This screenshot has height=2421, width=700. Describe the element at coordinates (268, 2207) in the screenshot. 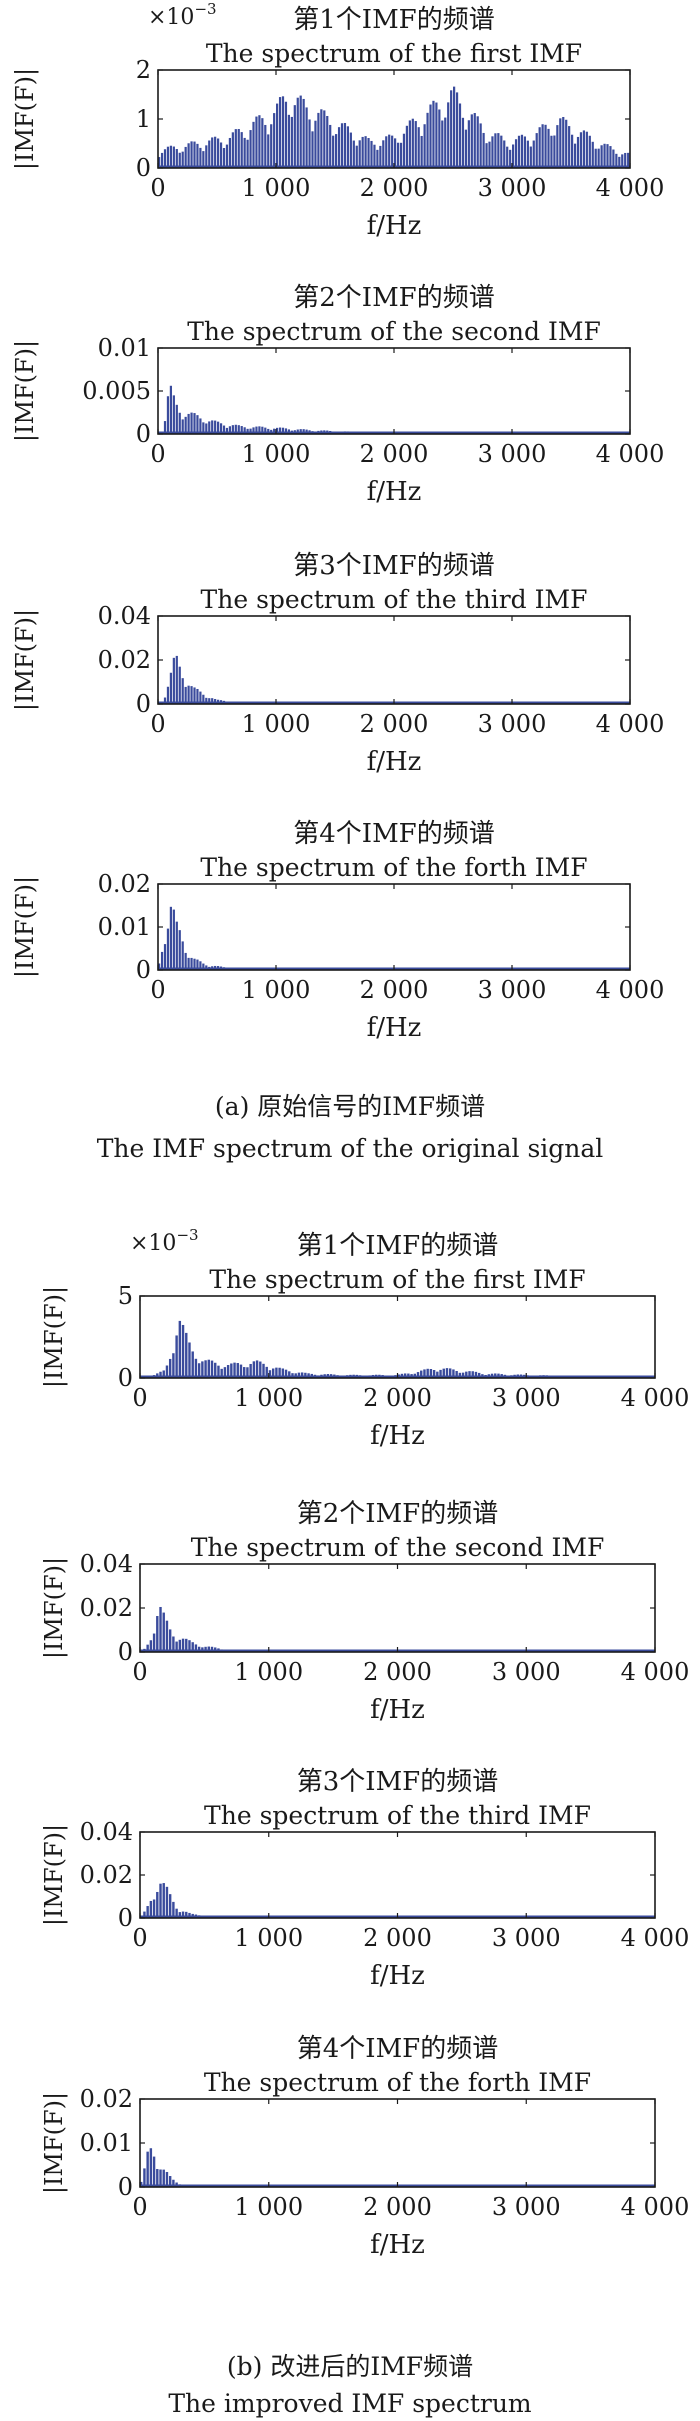

I see `x-tick-label: 1 000` at that location.